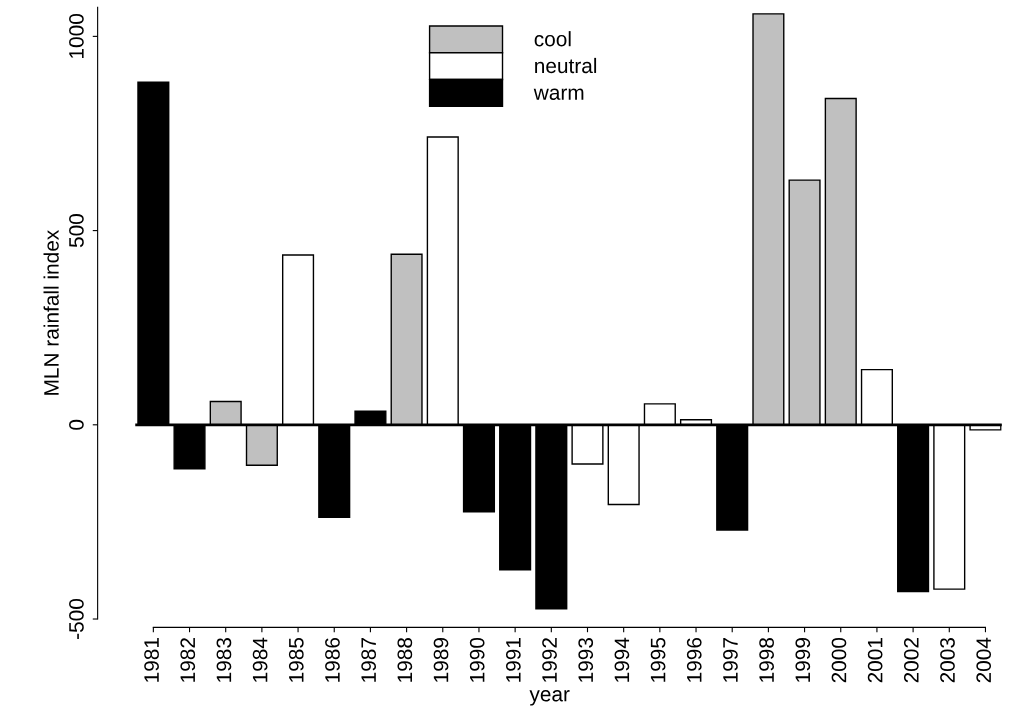  Describe the element at coordinates (947, 660) in the screenshot. I see `x-tick-label: 2003` at that location.